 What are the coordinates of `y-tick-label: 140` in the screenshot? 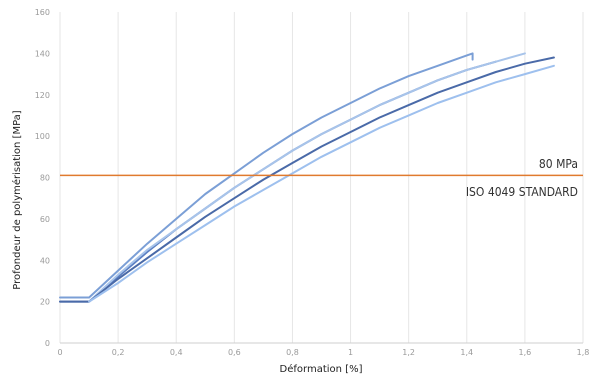 It's located at (42, 53).